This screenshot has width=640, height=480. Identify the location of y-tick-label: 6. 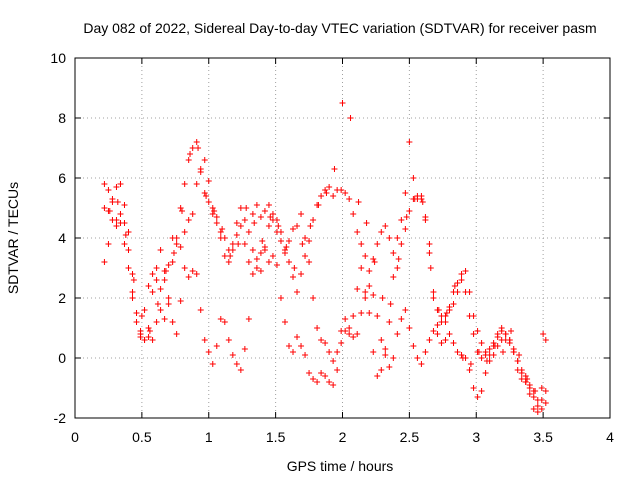
(62, 178).